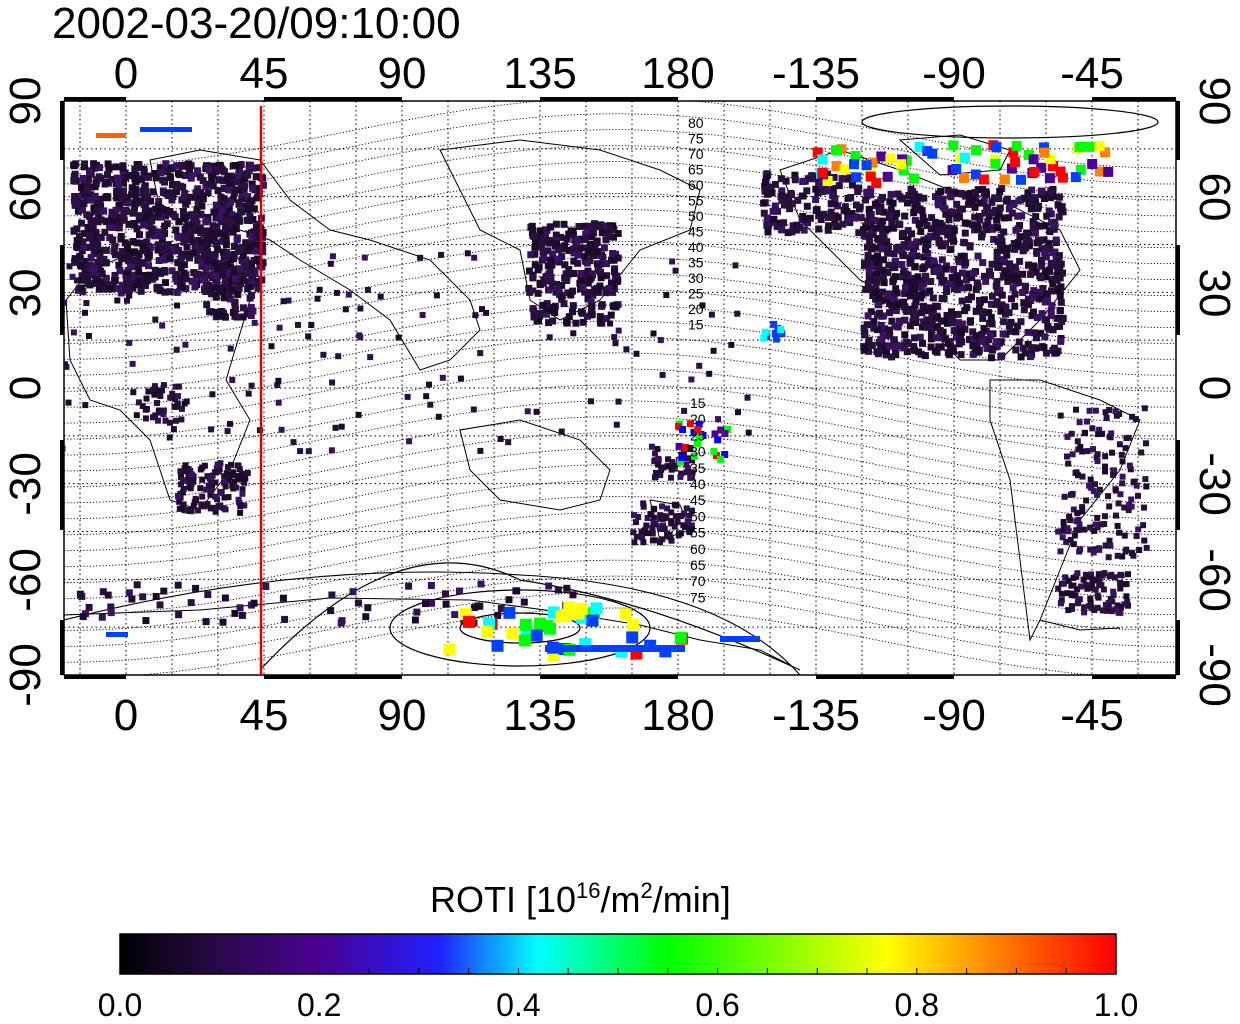 This screenshot has width=1240, height=1024. What do you see at coordinates (696, 185) in the screenshot?
I see `north-contour-label: 60` at bounding box center [696, 185].